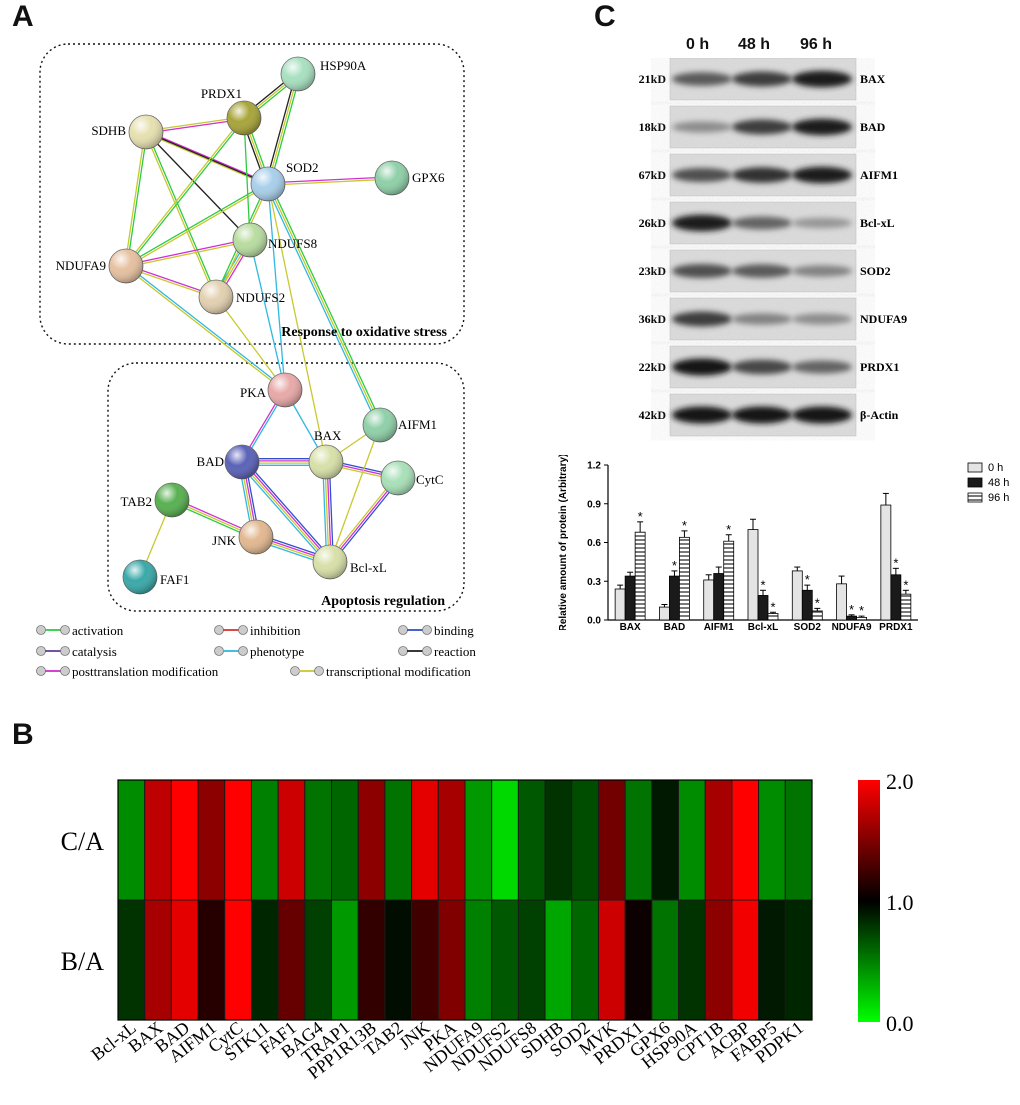 The image size is (1020, 1105). I want to click on node-label: Bcl-xL, so click(368, 567).